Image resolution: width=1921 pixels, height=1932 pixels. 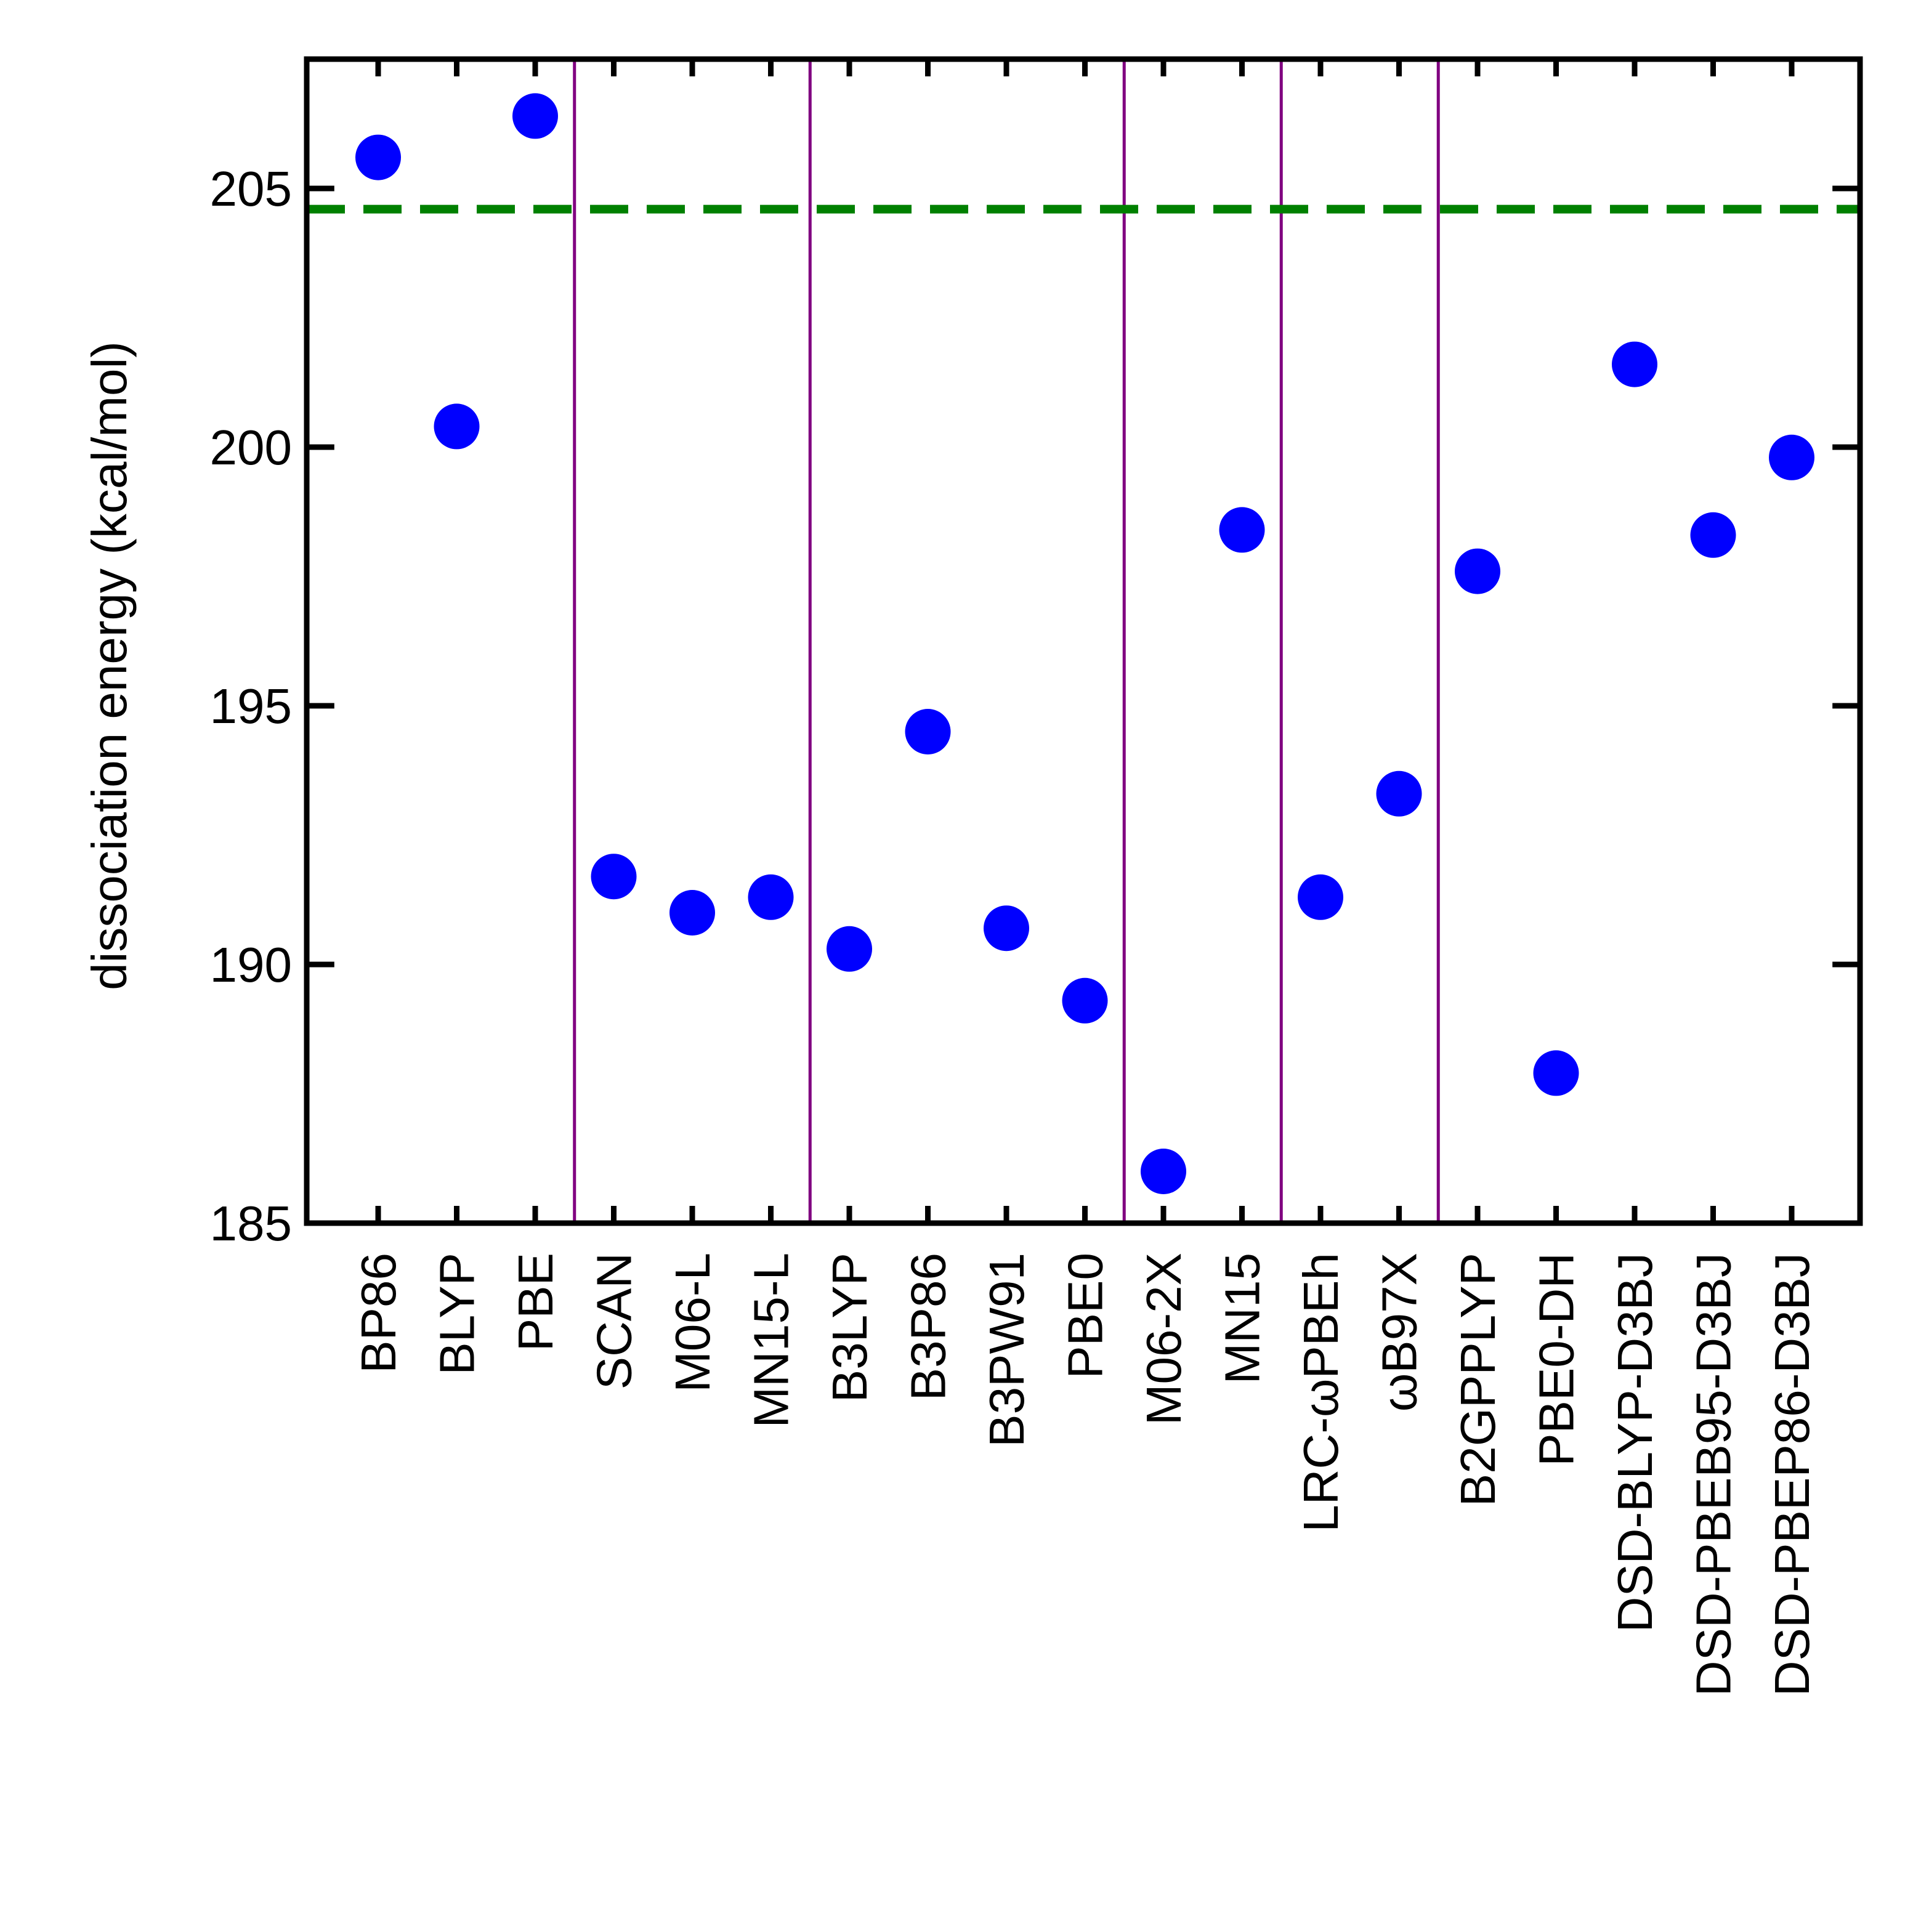 What do you see at coordinates (771, 1340) in the screenshot?
I see `x-category-label: MN15-L` at bounding box center [771, 1340].